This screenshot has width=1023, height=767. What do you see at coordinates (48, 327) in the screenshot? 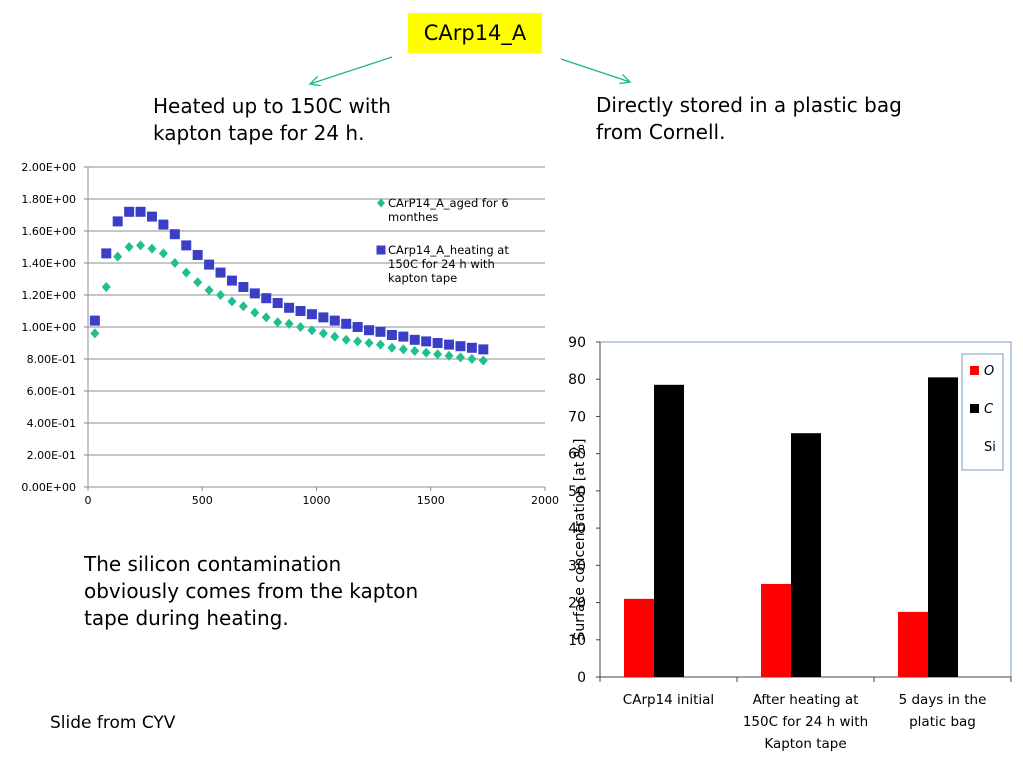
I see `y-tick-label: 1.00E+00` at bounding box center [48, 327].